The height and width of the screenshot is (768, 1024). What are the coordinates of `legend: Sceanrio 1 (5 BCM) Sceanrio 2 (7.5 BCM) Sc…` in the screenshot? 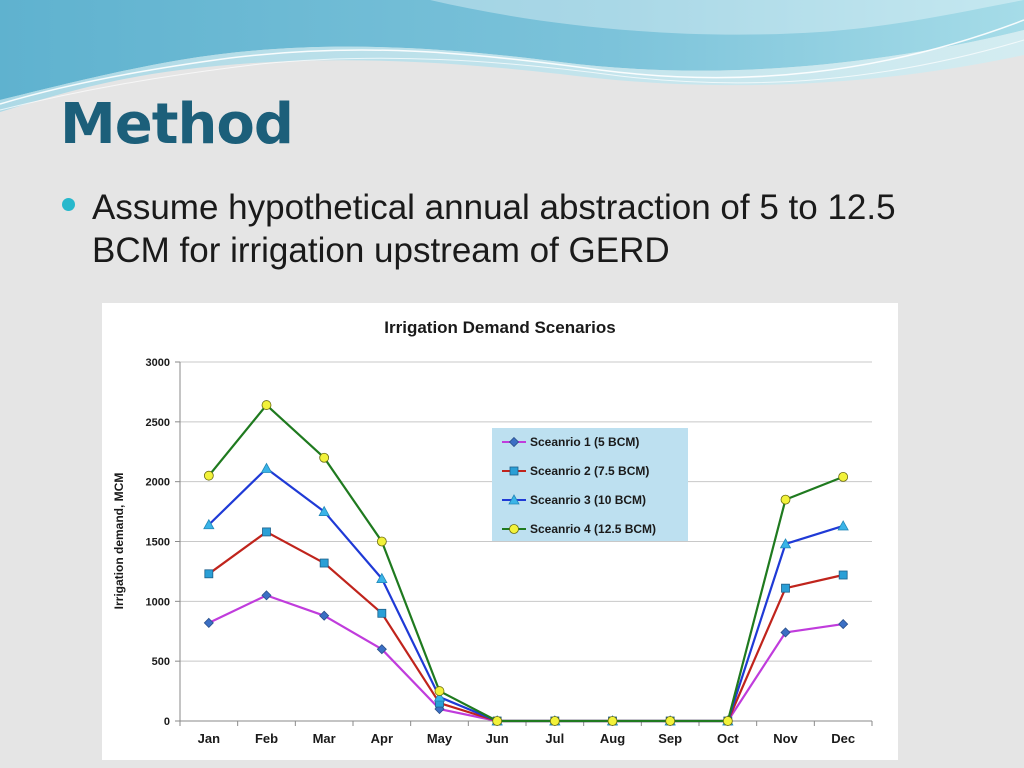 It's located at (590, 484).